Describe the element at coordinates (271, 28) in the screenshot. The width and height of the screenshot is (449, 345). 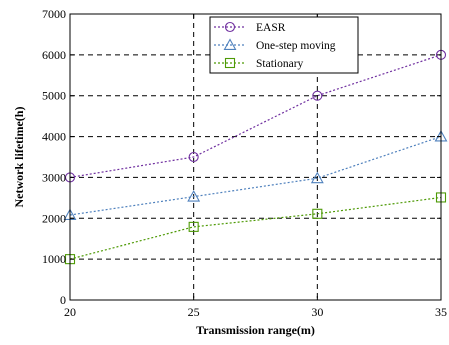
I see `legend-label: EASR` at that location.